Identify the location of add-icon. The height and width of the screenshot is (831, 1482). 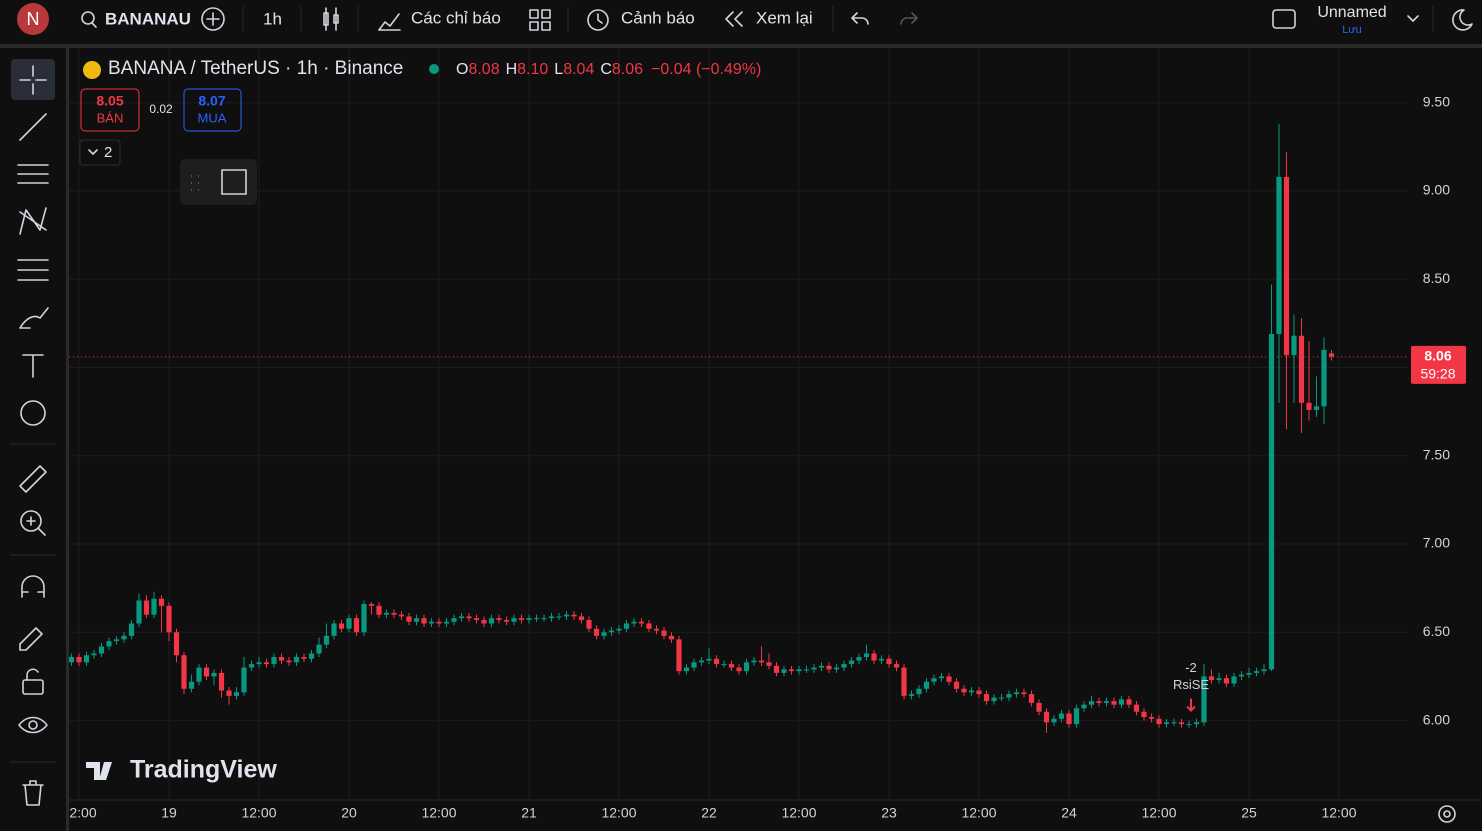
(213, 19).